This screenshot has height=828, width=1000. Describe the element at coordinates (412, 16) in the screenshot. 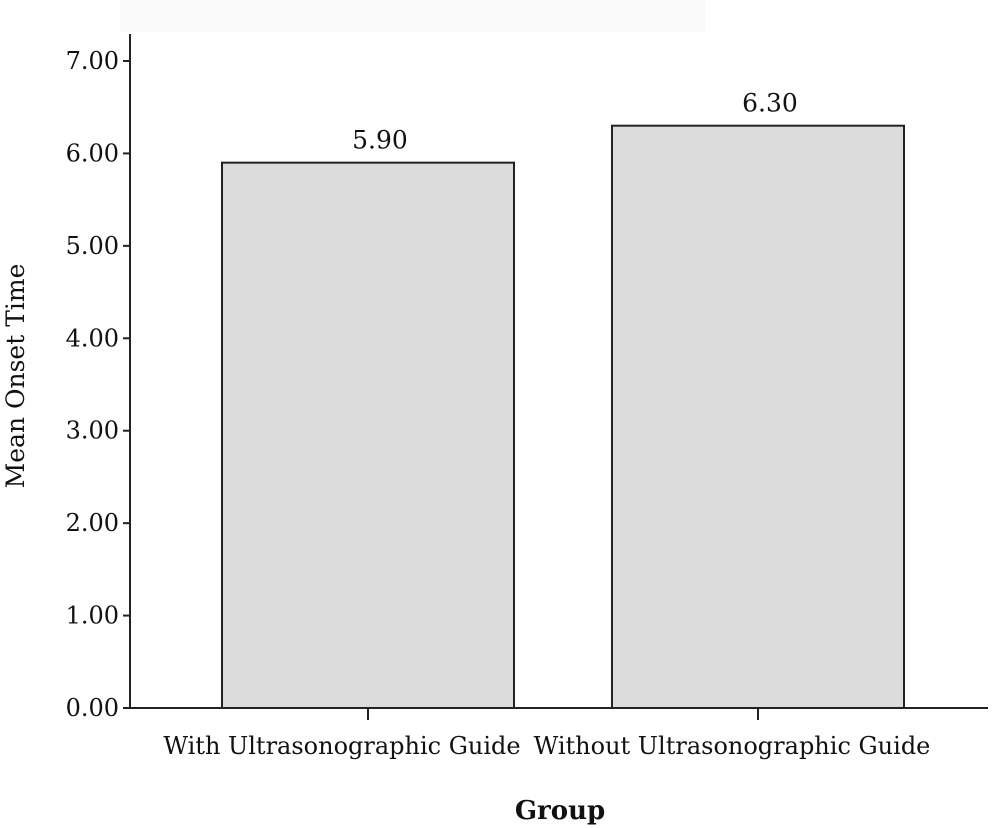

I see `plot-top-shading` at that location.